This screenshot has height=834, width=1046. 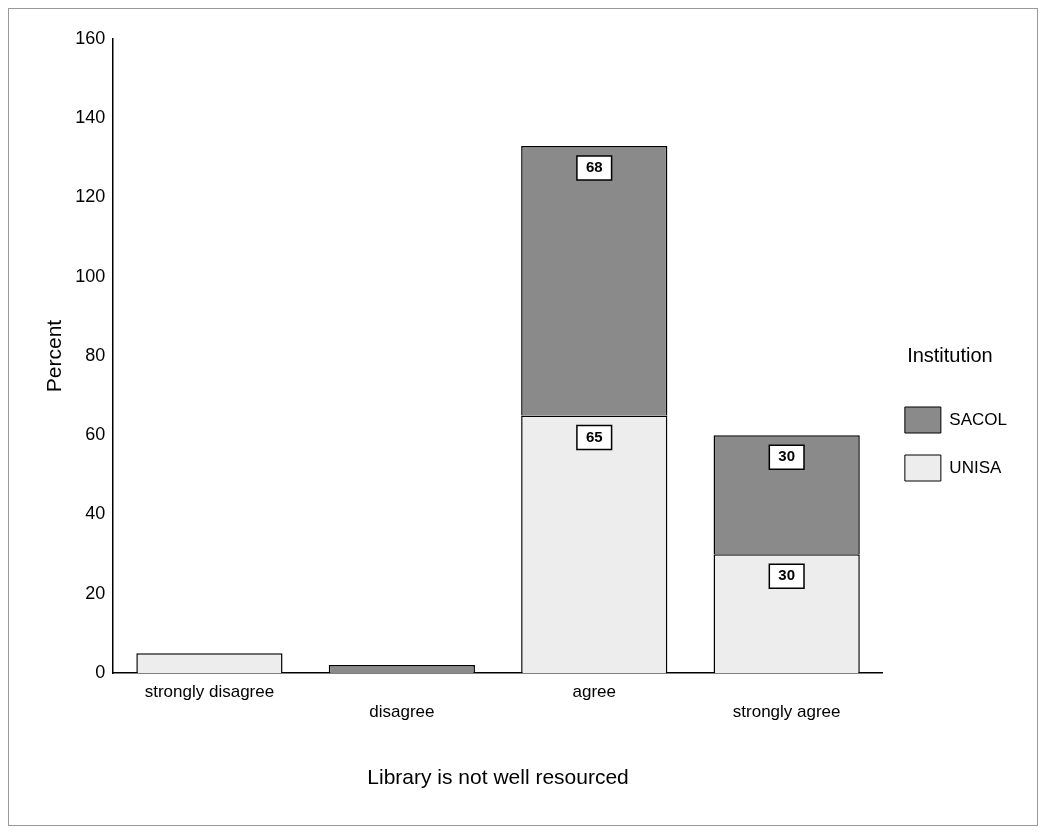 I want to click on legend-label: SACOL, so click(x=978, y=419).